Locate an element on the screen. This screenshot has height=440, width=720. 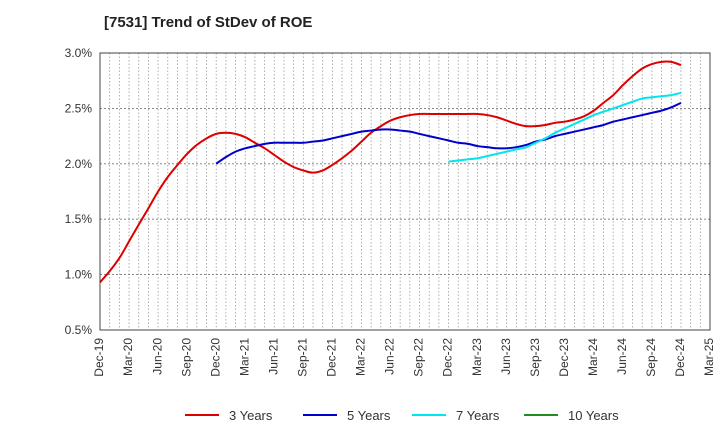
legend-label: 7 Years is located at coordinates (478, 415).